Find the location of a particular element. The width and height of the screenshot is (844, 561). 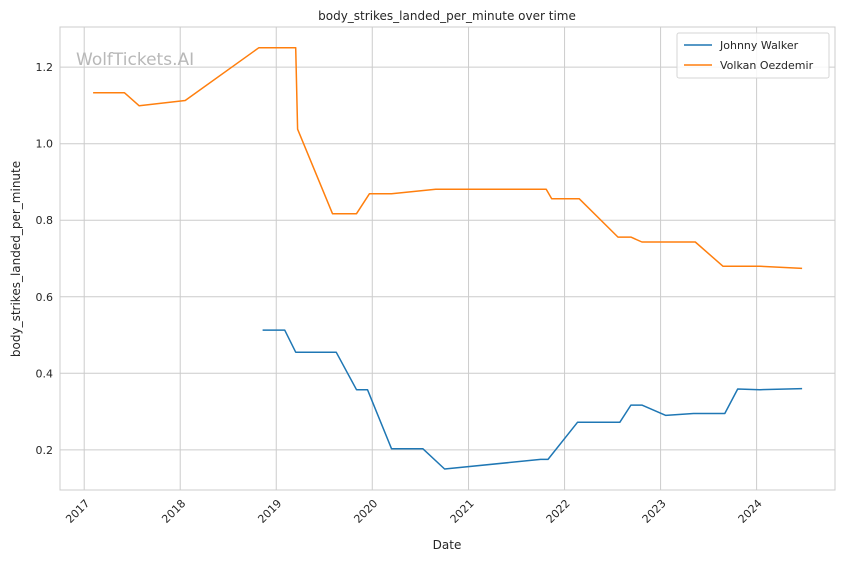

y-axis-label: body_strikes_landed_per_minute is located at coordinates (16, 259).